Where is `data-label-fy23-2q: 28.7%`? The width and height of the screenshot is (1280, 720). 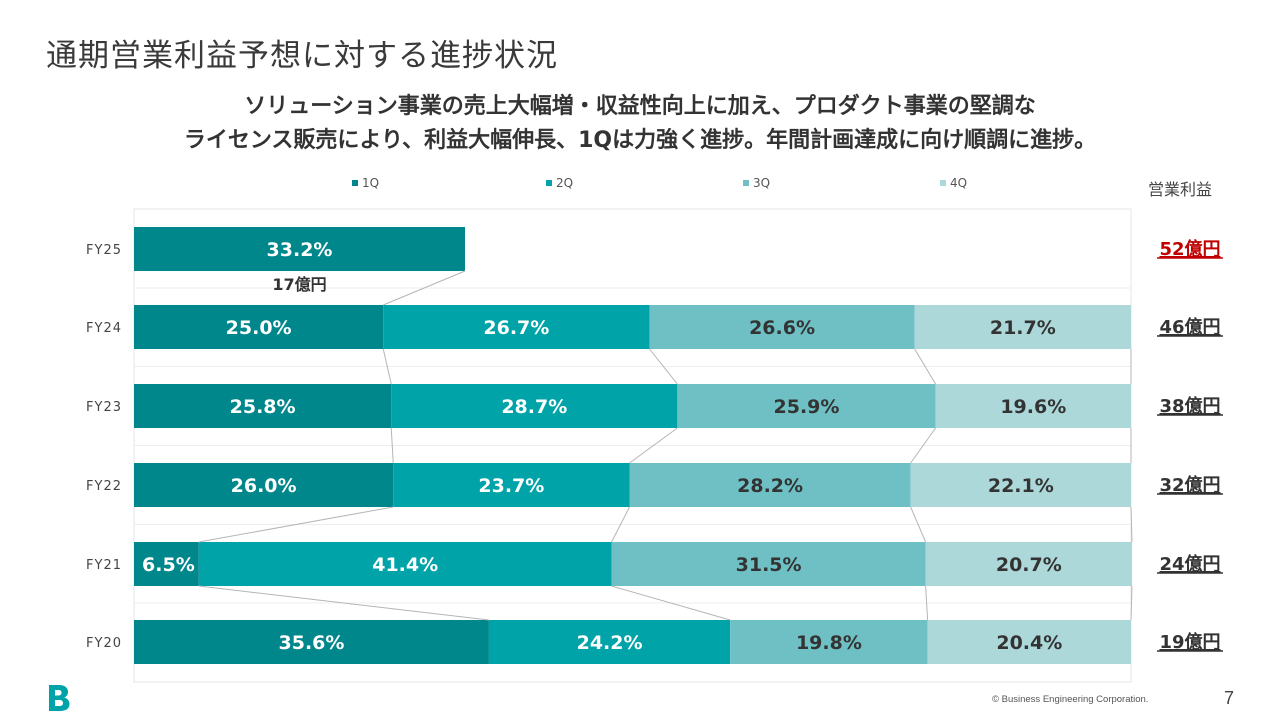 data-label-fy23-2q: 28.7% is located at coordinates (534, 407).